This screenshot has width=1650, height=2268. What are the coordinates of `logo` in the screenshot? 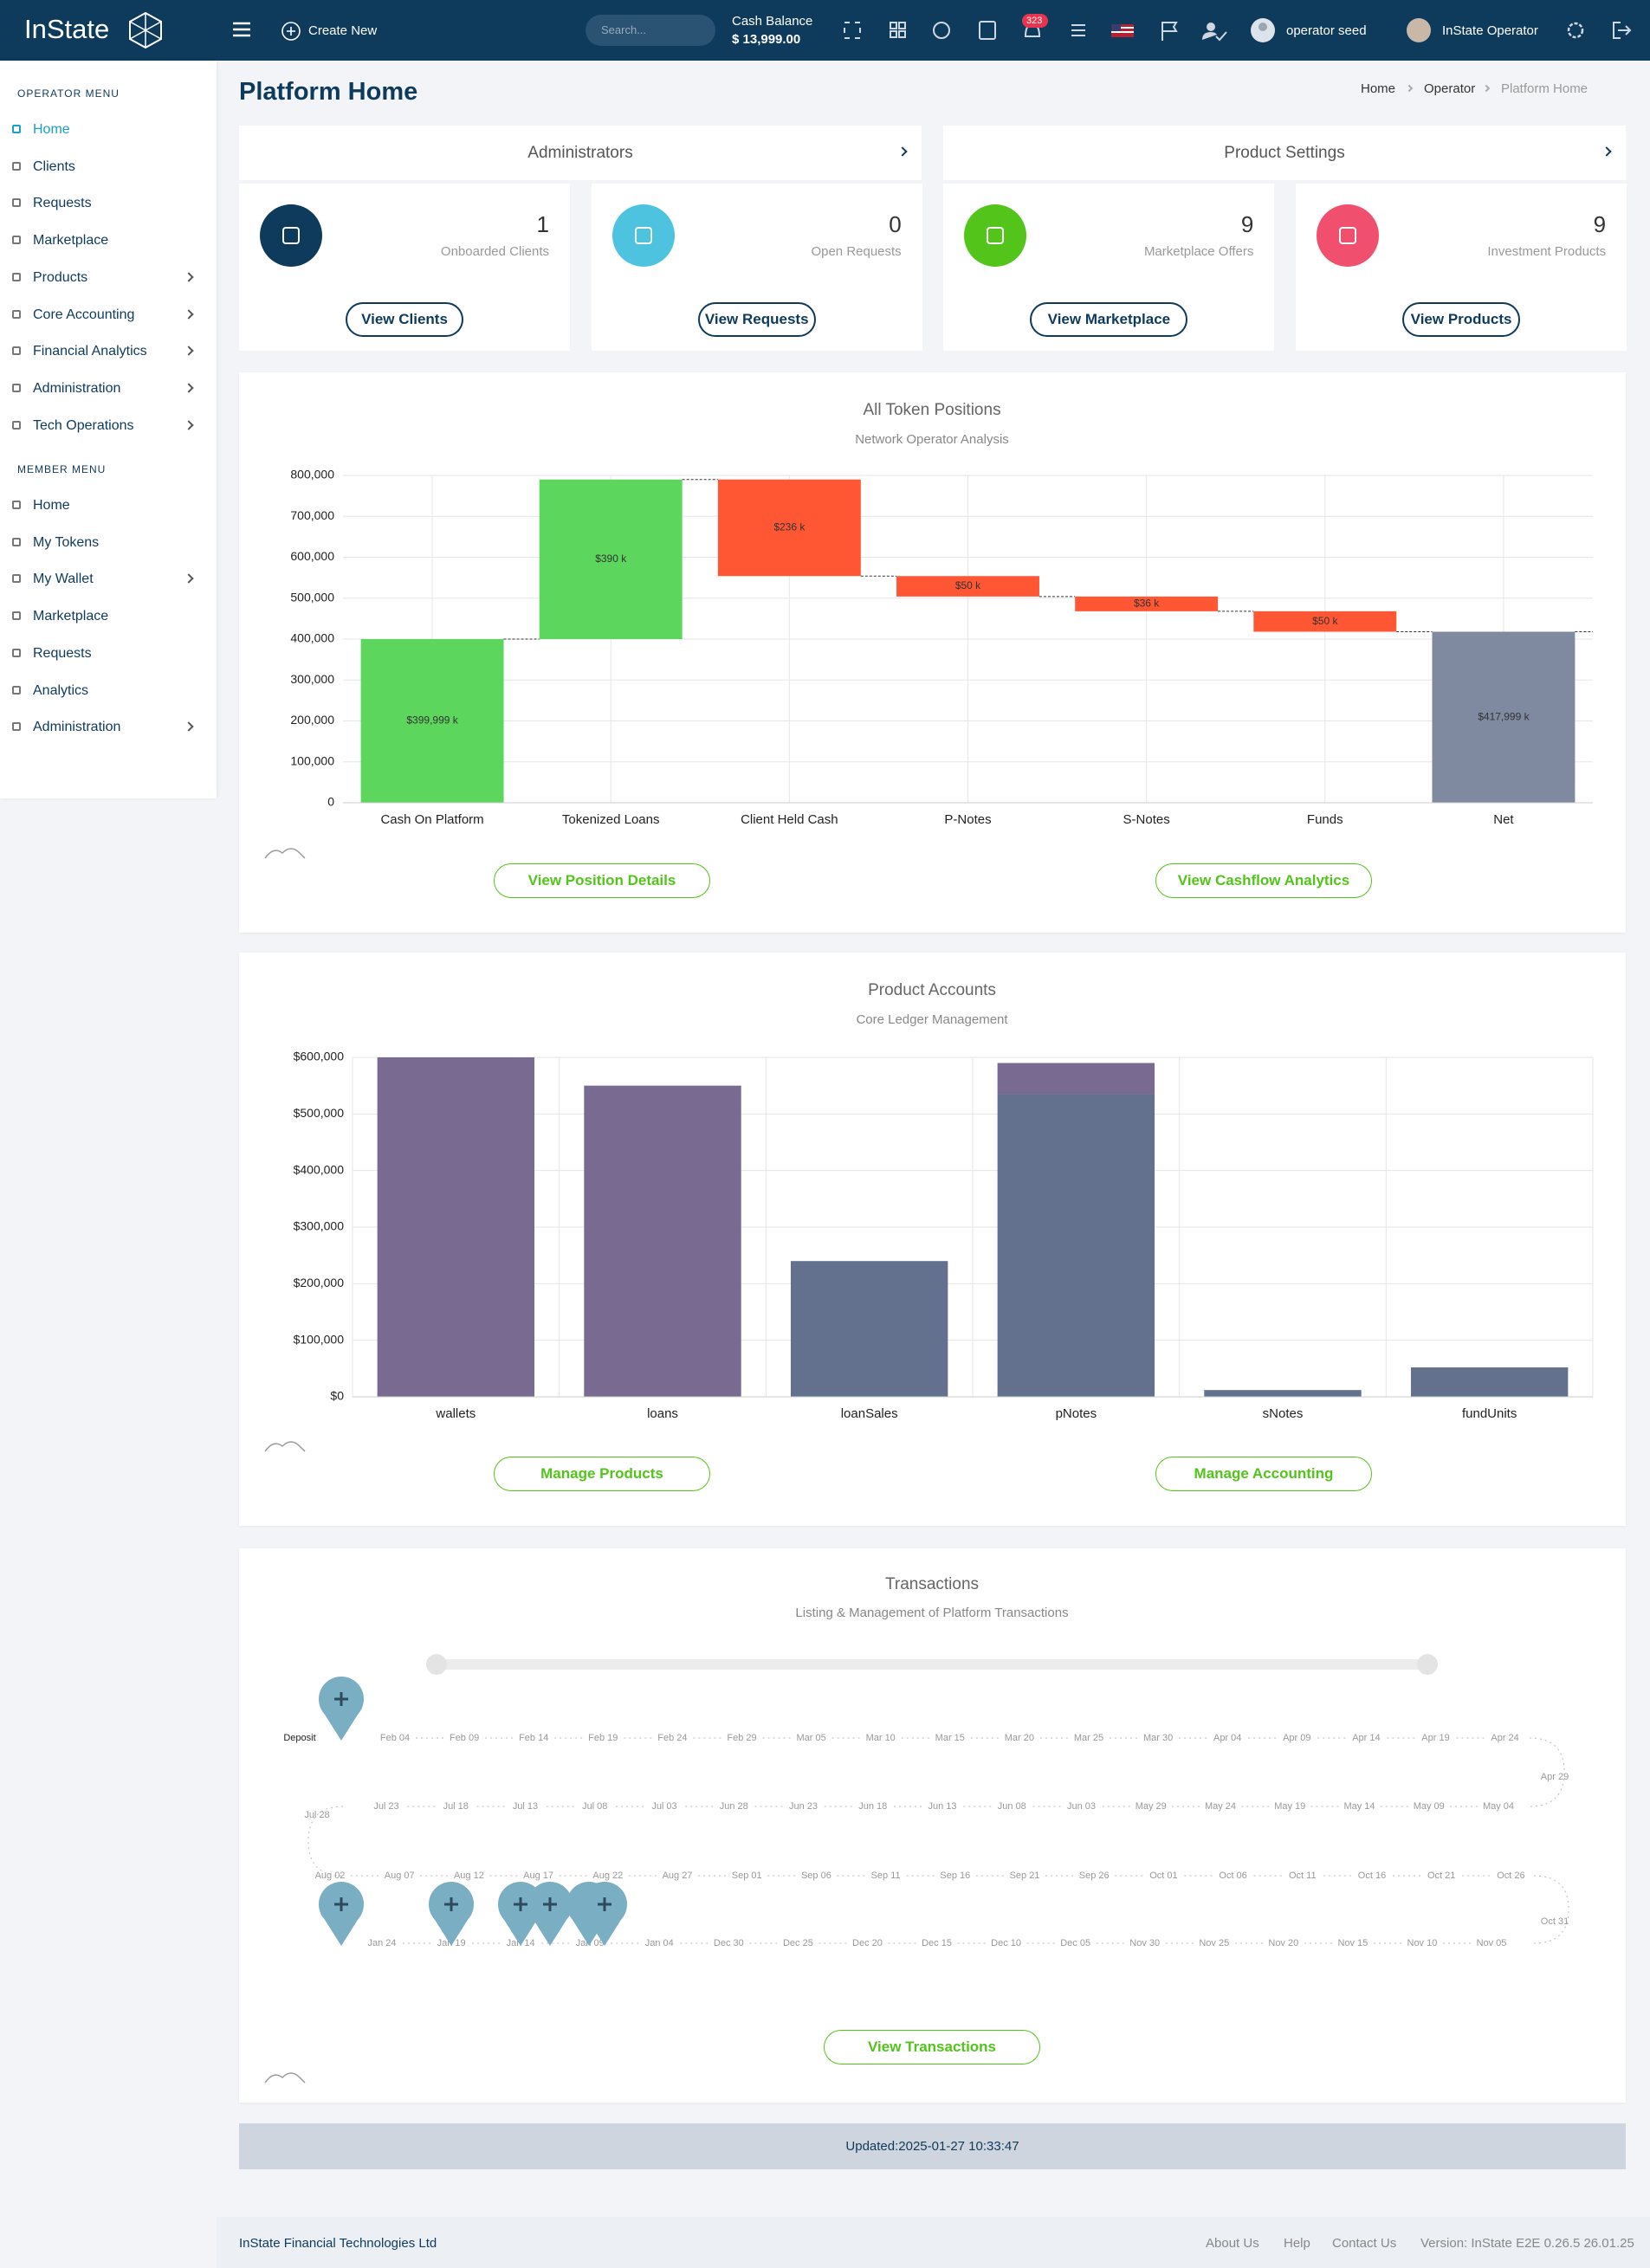 It's located at (145, 30).